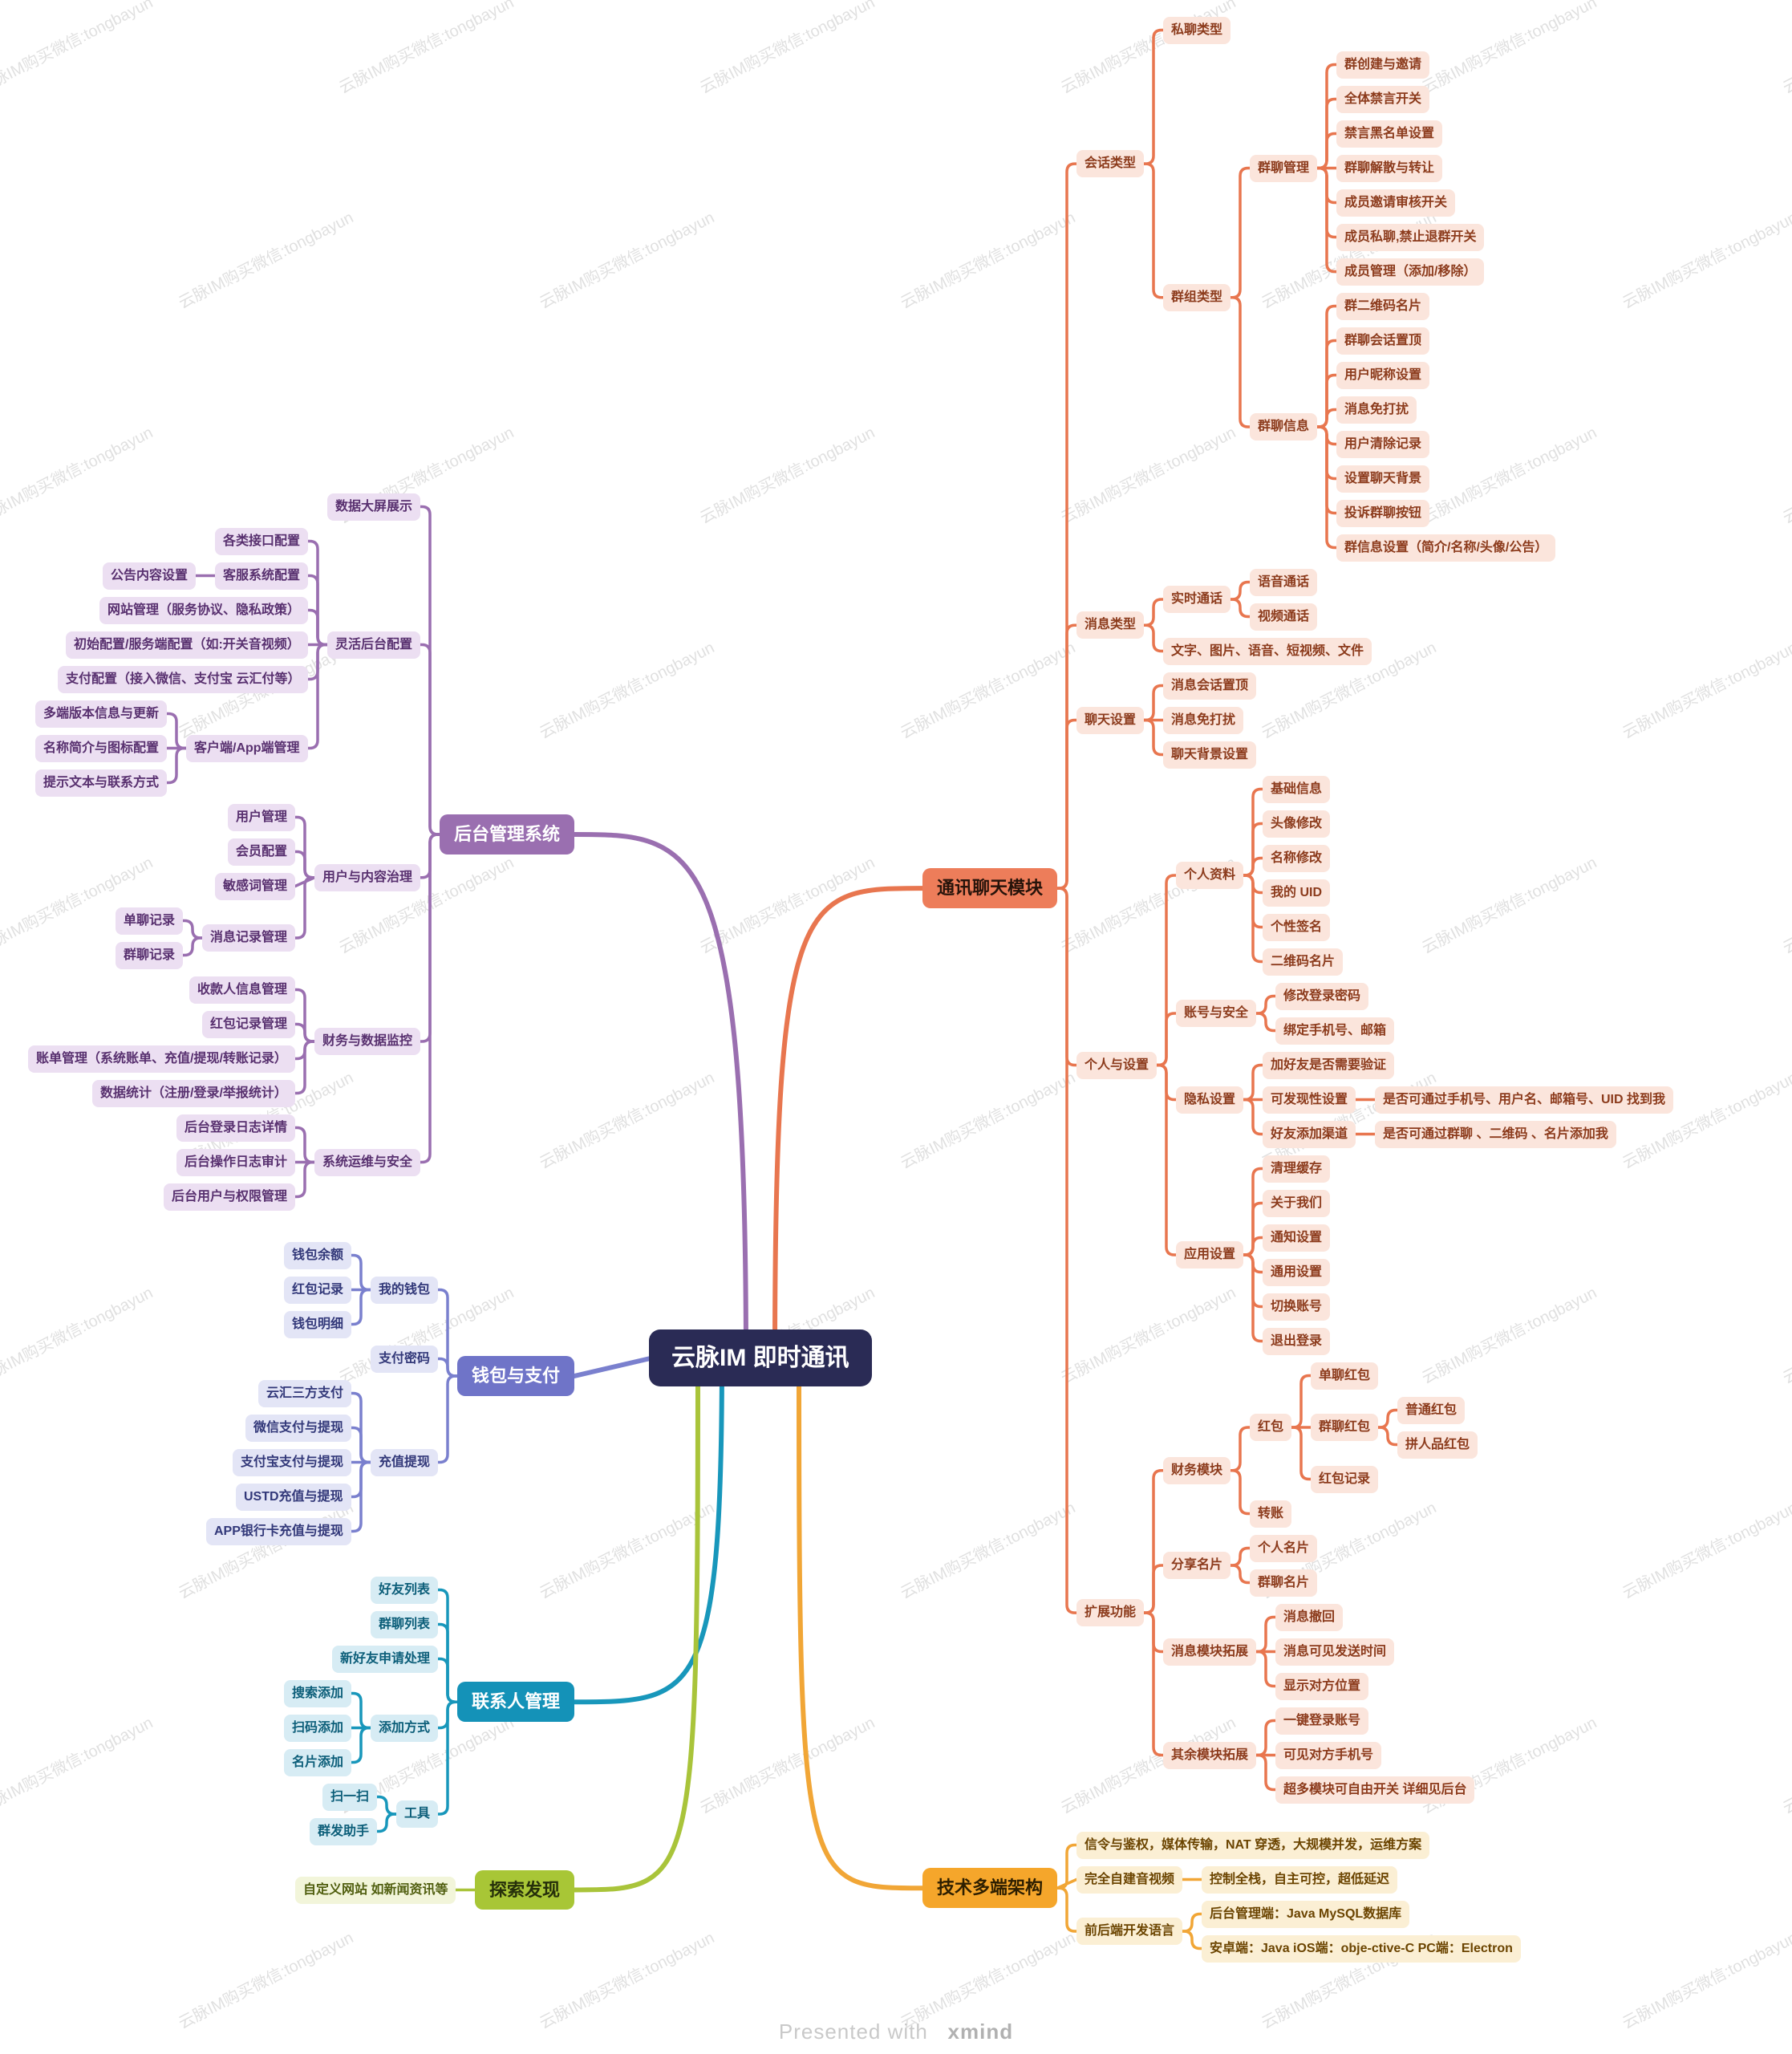  What do you see at coordinates (1297, 824) in the screenshot?
I see `topic-node: 头像修改` at bounding box center [1297, 824].